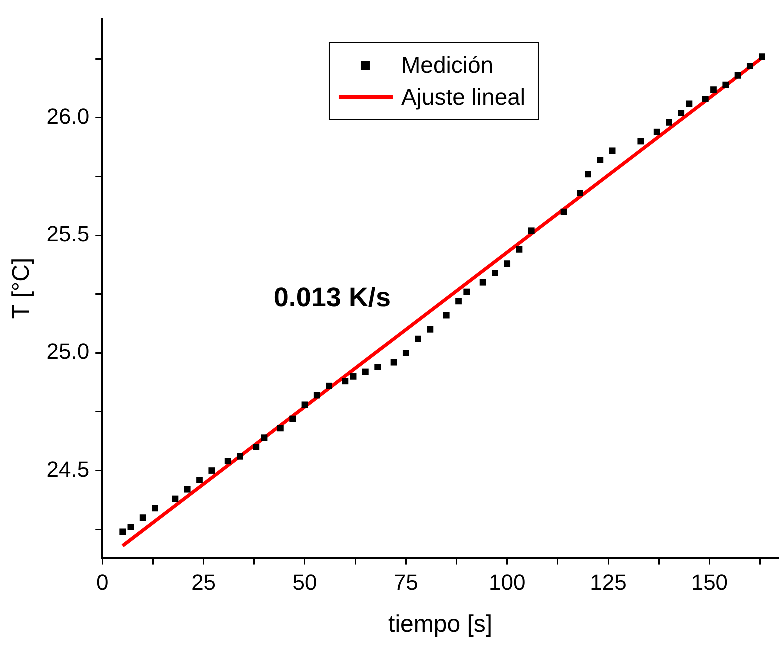  What do you see at coordinates (68, 351) in the screenshot?
I see `y-tick-label: 25.0` at bounding box center [68, 351].